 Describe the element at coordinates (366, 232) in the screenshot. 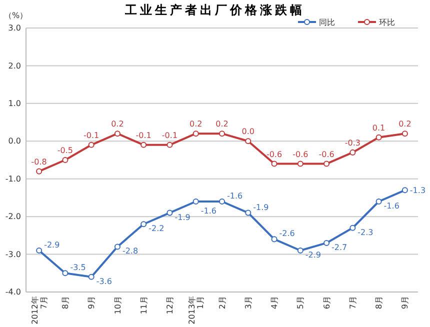

I see `data-label: -2.3` at that location.